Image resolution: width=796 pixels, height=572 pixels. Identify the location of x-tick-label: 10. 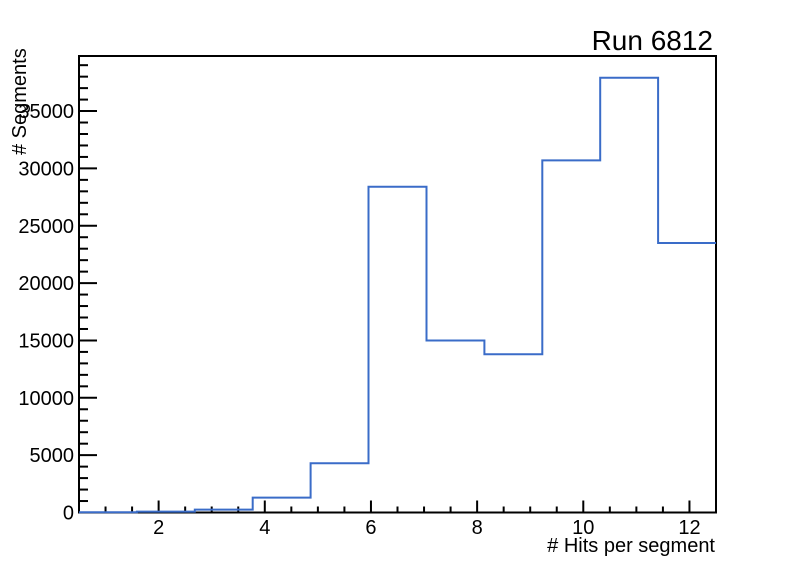
(583, 528).